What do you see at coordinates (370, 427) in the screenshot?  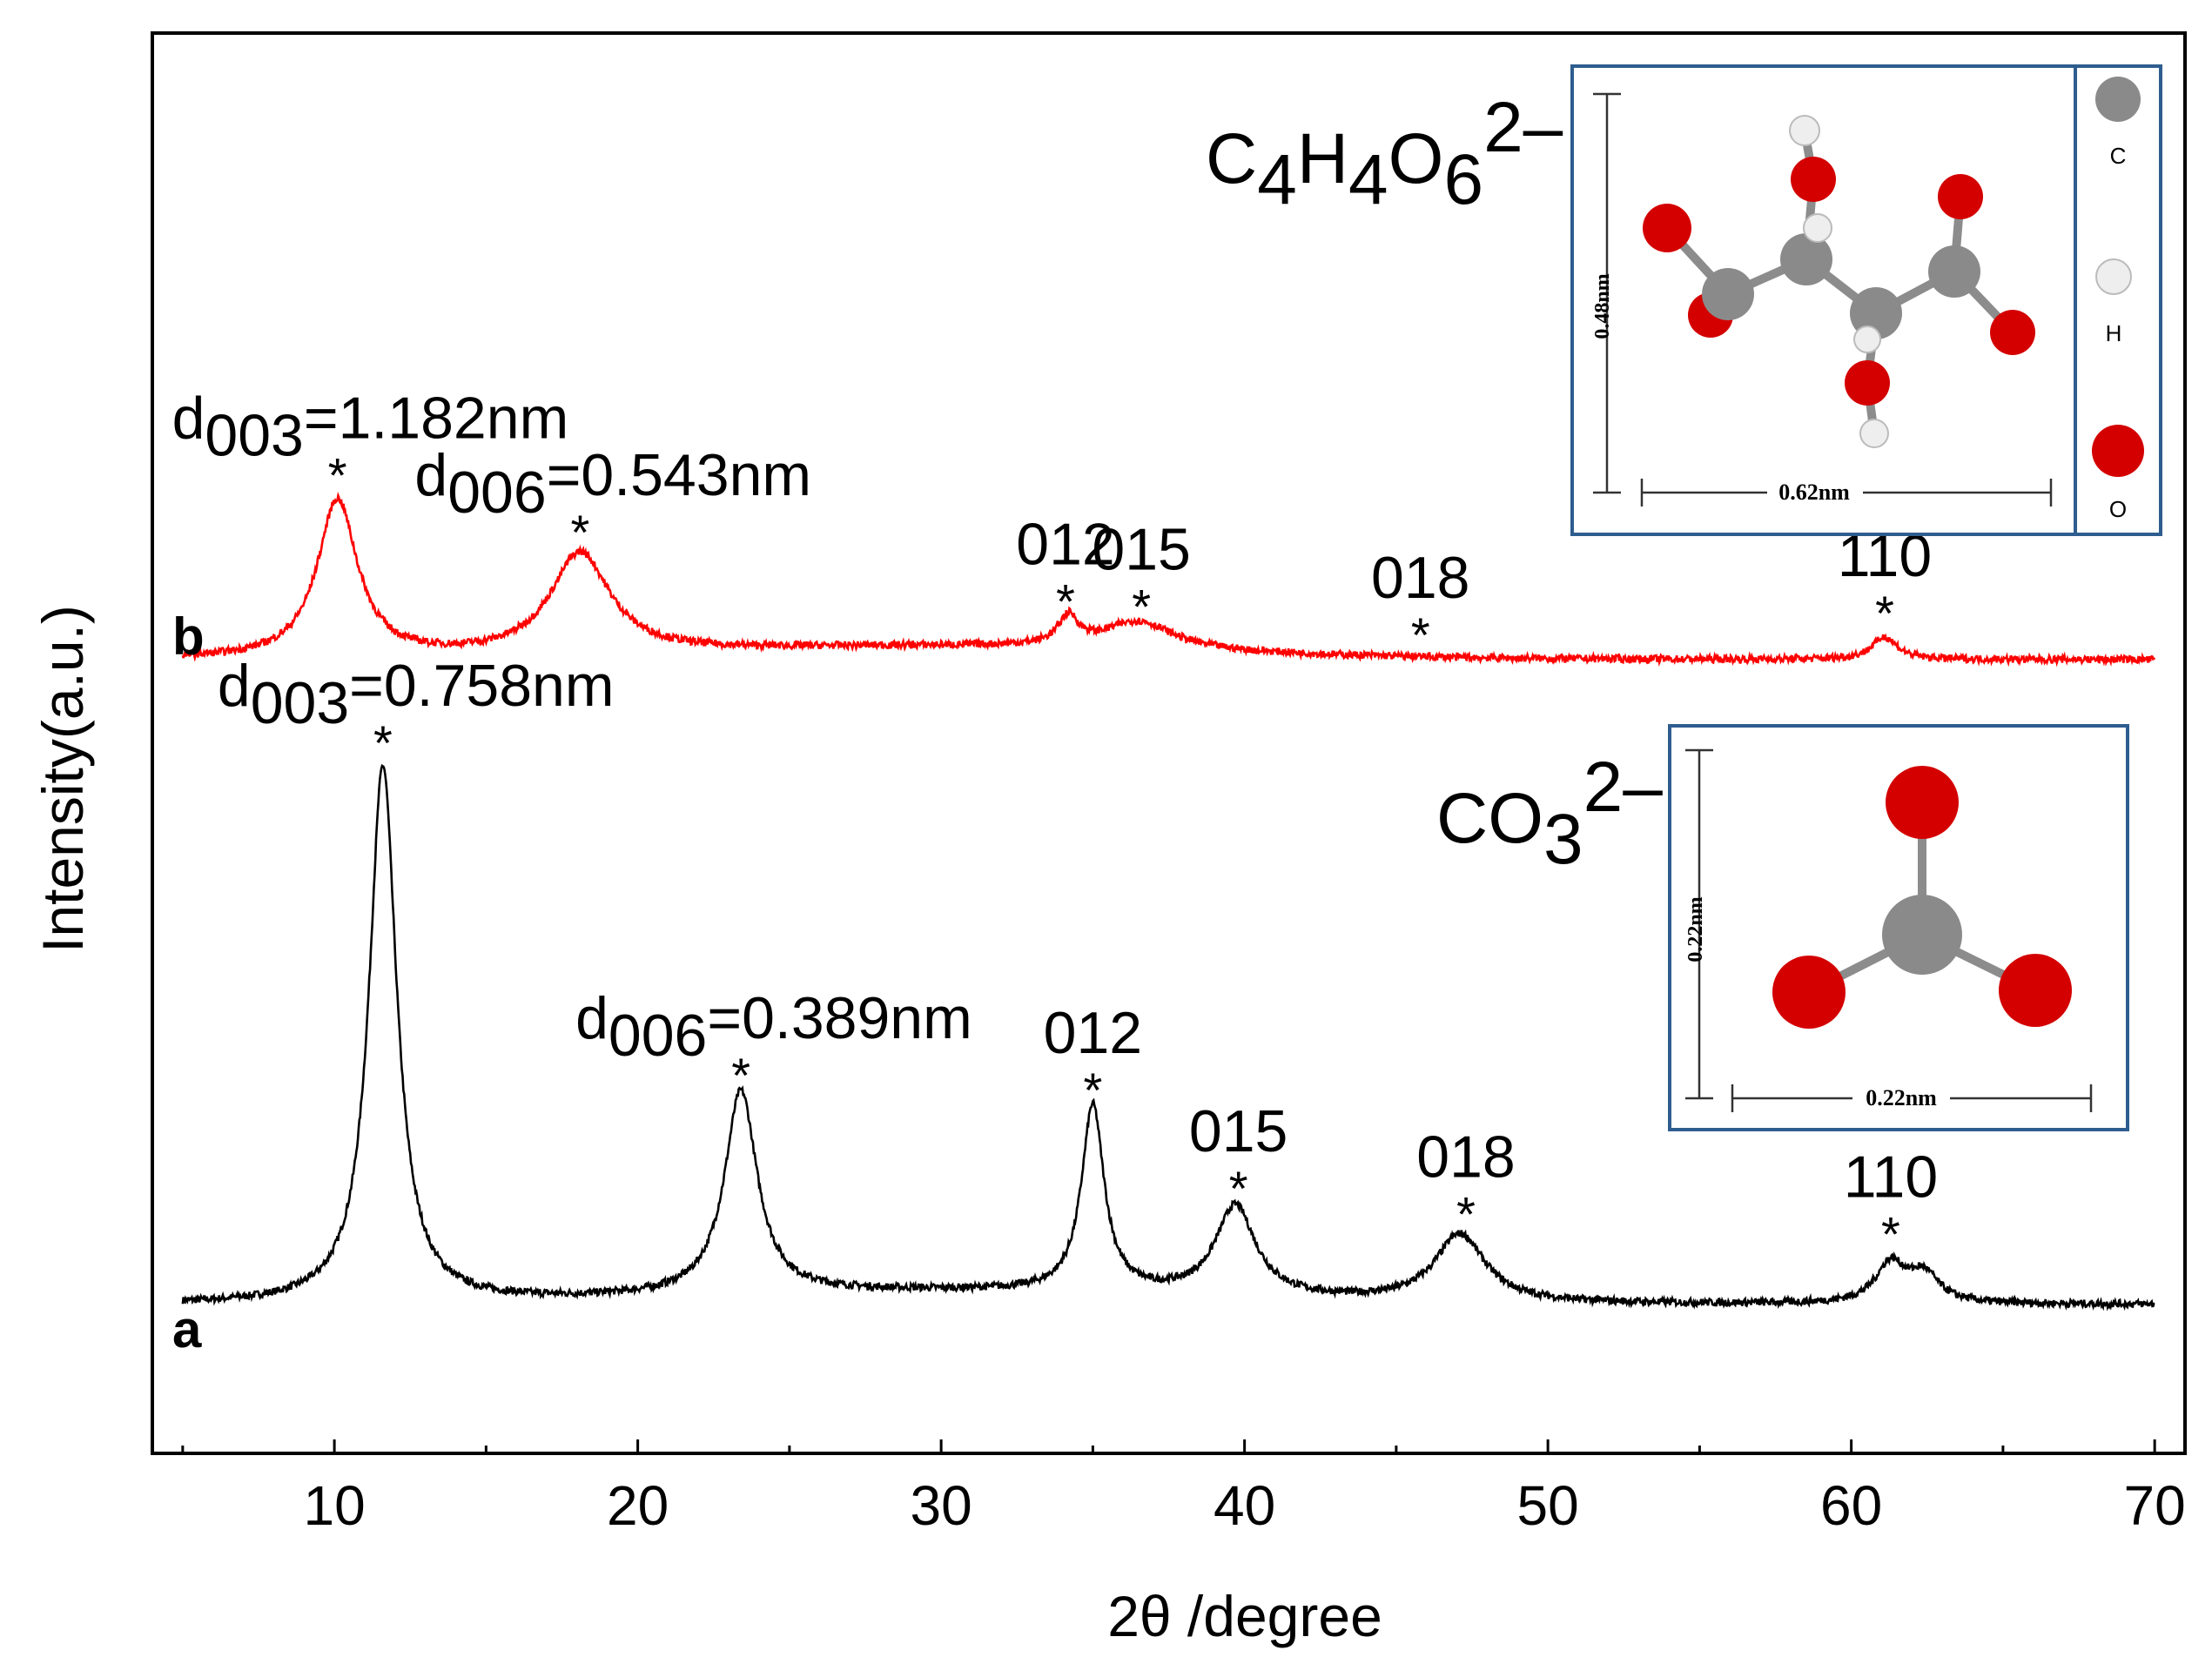 I see `peak-label: d003=1.182nm` at bounding box center [370, 427].